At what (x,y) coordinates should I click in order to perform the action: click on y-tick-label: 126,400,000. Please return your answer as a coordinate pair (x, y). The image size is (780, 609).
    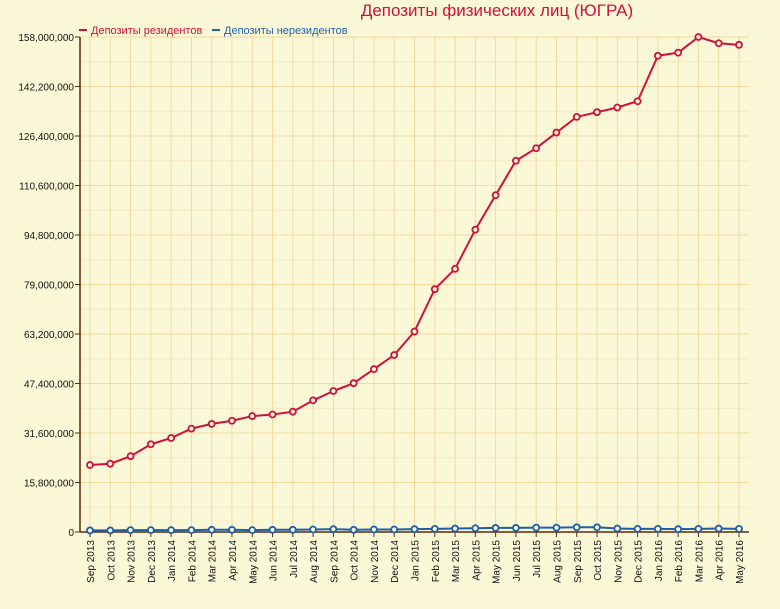
    Looking at the image, I should click on (46, 137).